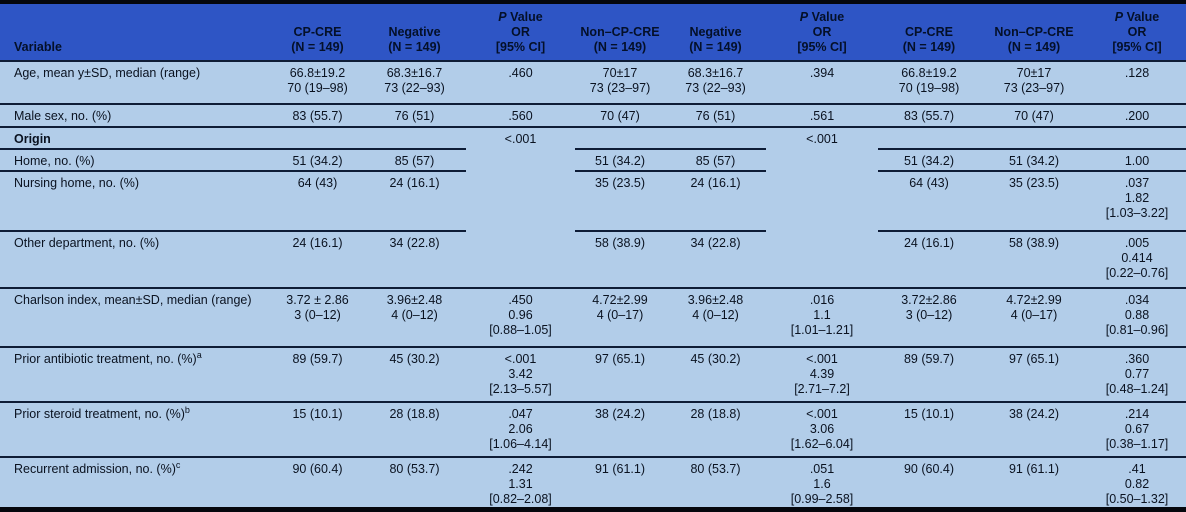  What do you see at coordinates (822, 375) in the screenshot?
I see `cell: <.001 4.39 [2.71–7.2]` at bounding box center [822, 375].